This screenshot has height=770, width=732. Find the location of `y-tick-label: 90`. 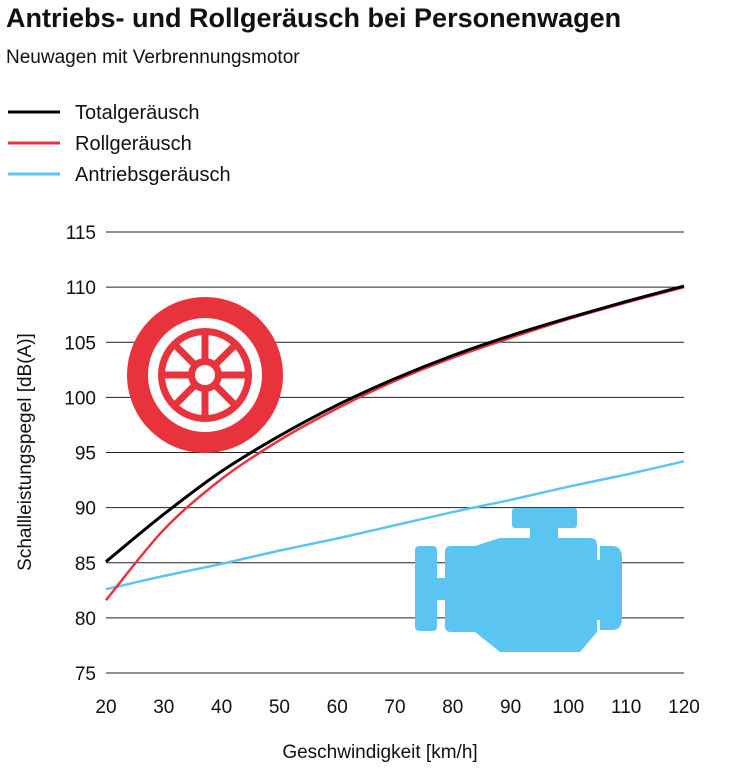

y-tick-label: 90 is located at coordinates (85, 509).